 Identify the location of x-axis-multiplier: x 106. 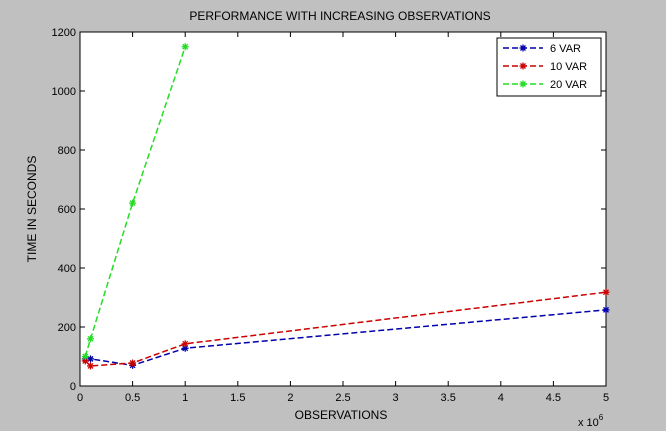
(591, 421).